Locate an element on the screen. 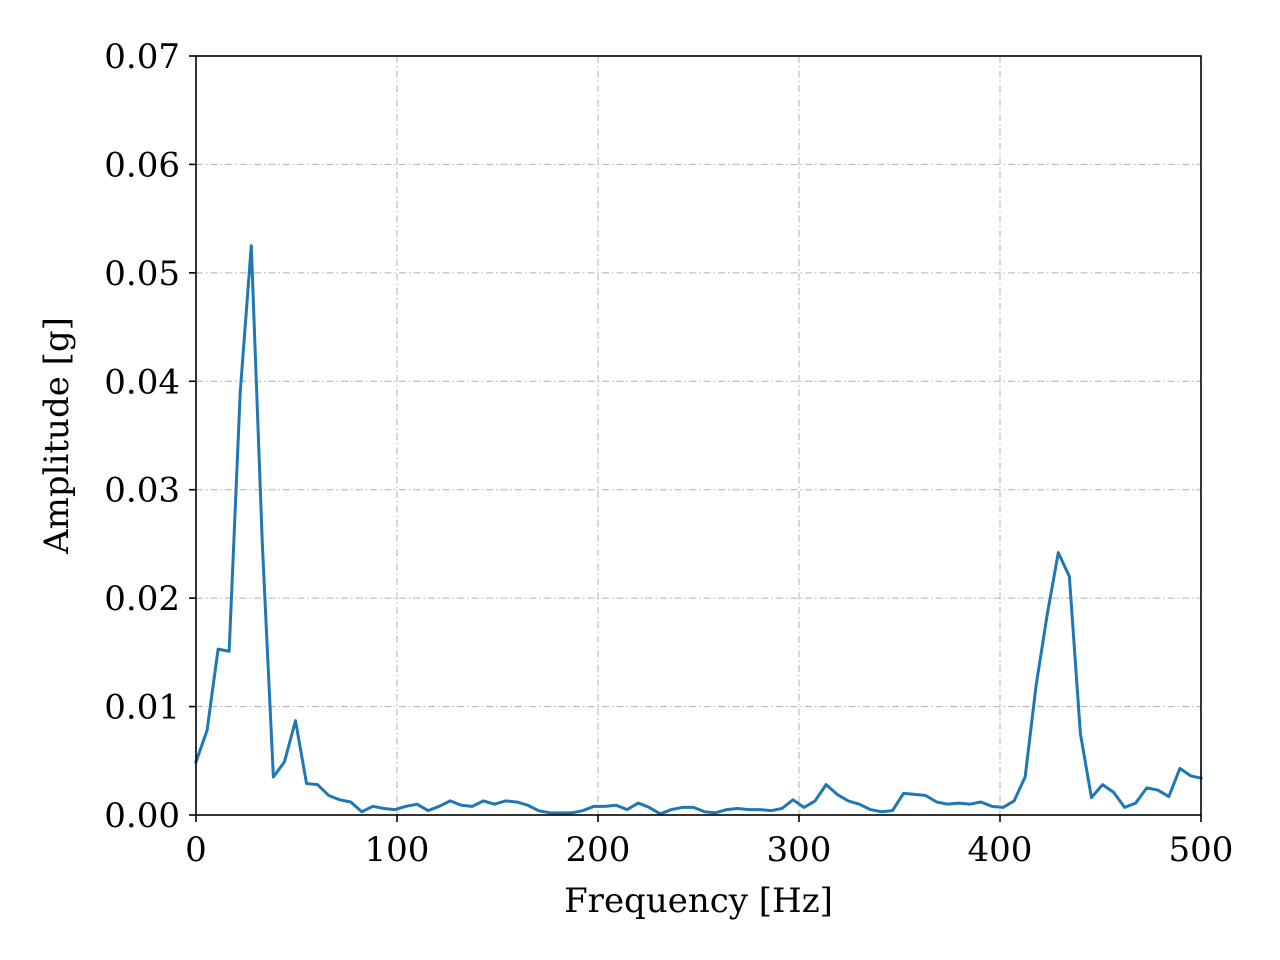 This screenshot has width=1280, height=960. x-axis-label: Frequency [Hz] is located at coordinates (698, 901).